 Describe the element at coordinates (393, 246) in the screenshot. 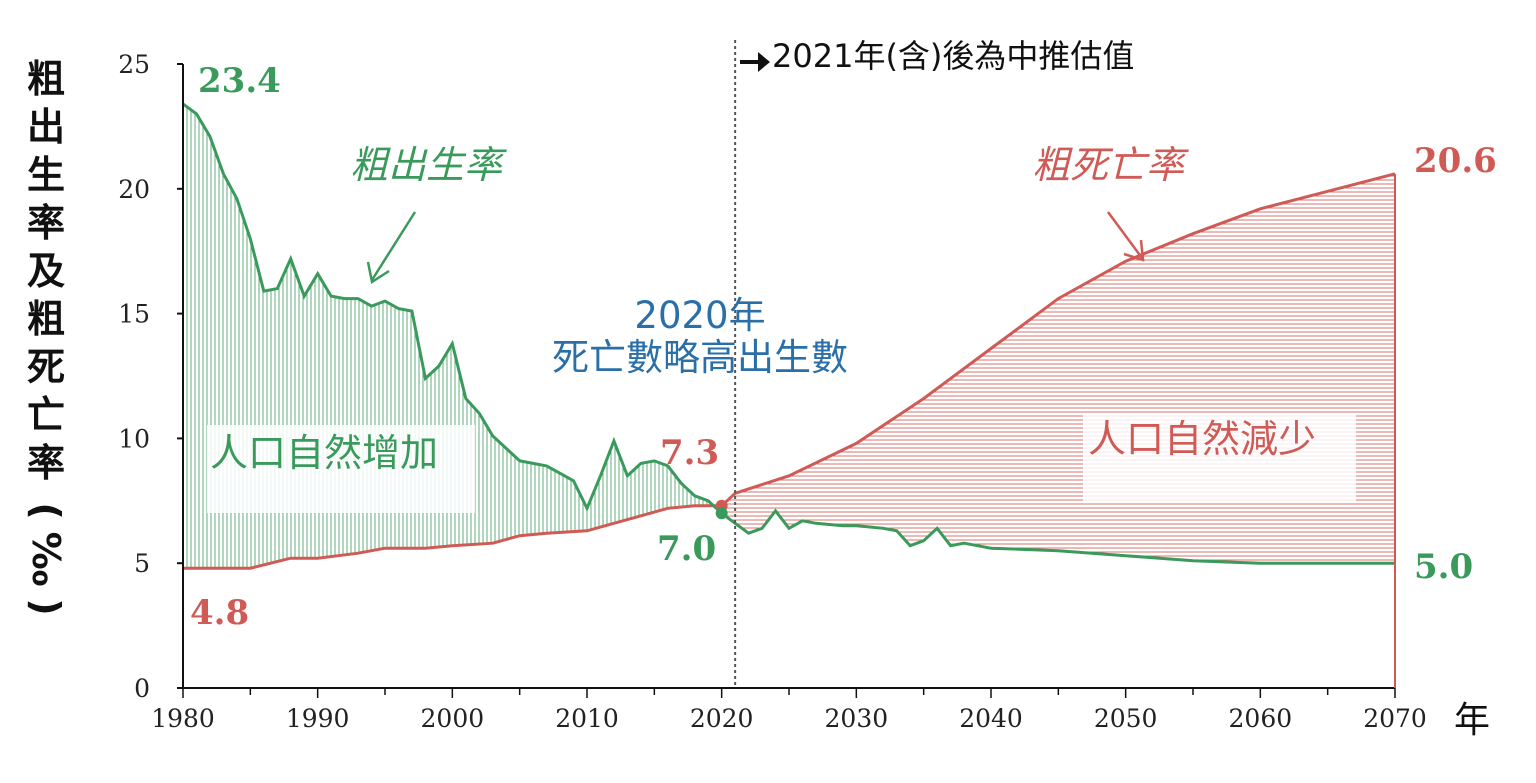

I see `birth-label-arrow` at that location.